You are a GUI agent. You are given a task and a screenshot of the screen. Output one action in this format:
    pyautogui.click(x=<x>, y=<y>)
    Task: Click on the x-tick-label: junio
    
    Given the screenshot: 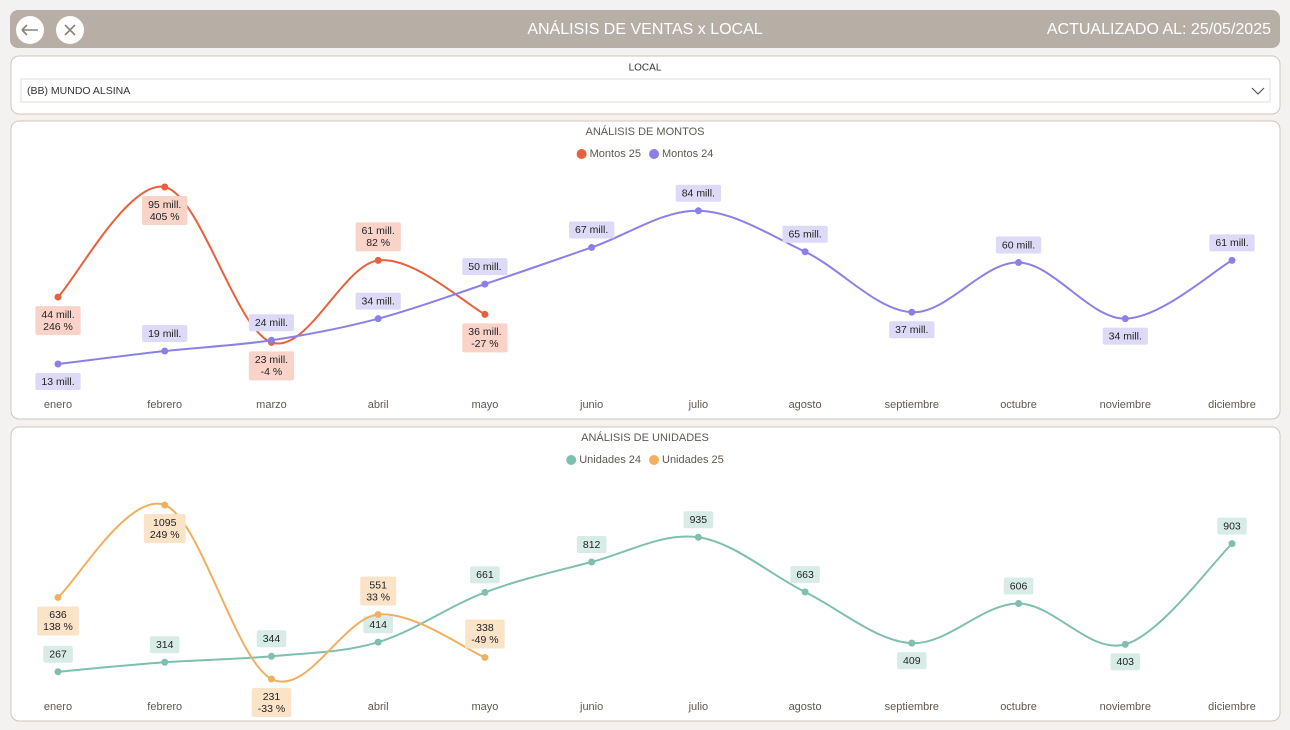 What is the action you would take?
    pyautogui.click(x=591, y=707)
    